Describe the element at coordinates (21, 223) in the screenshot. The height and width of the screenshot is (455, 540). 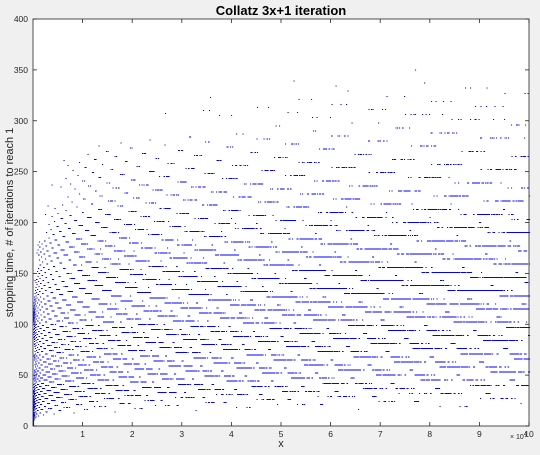
I see `y-tick-label: 200` at that location.